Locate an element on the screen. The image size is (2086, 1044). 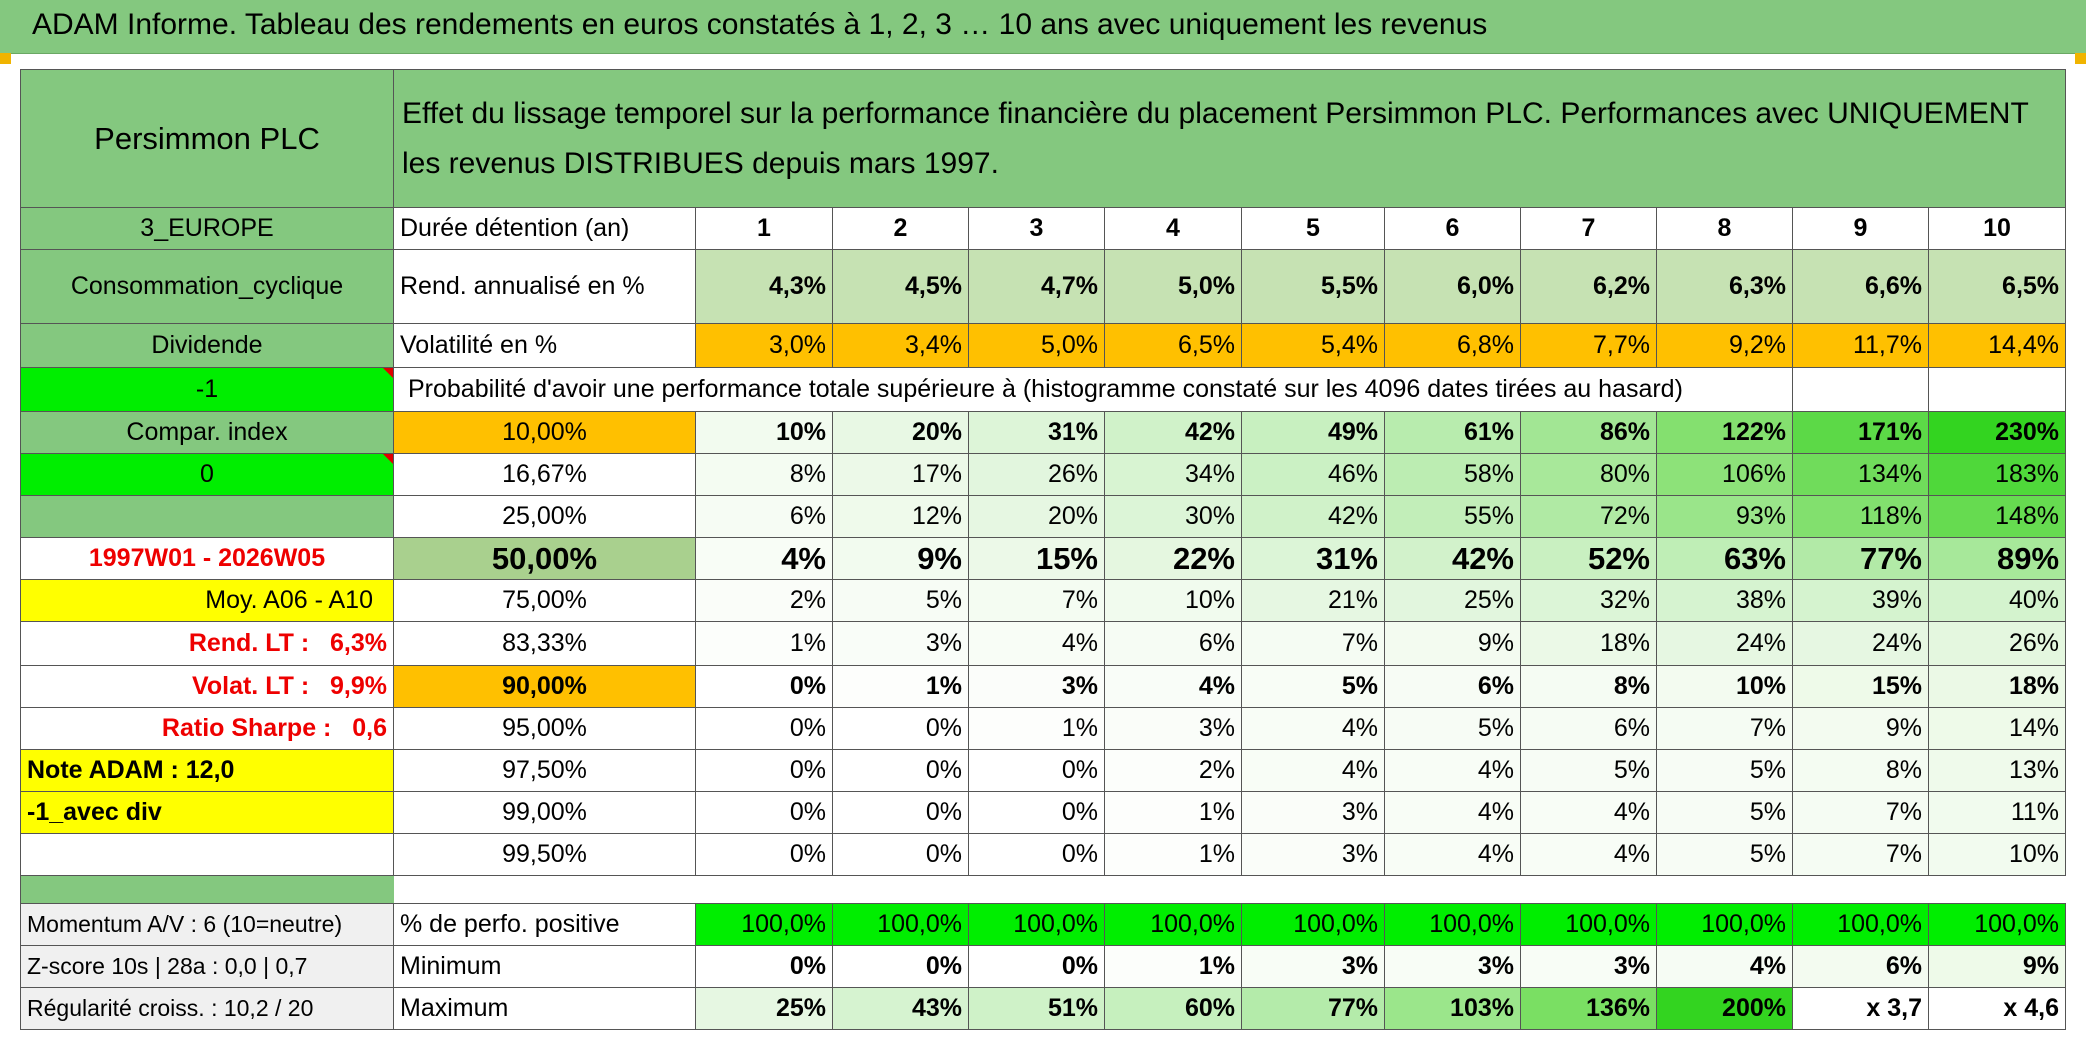
volat-lt: Volat. LT : 9,9% is located at coordinates (207, 686).